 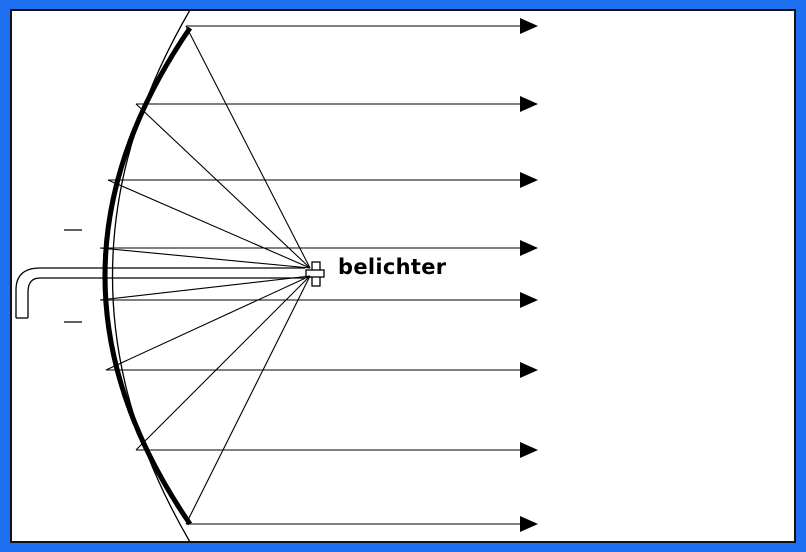 I want to click on lamp-label: belichter, so click(x=392, y=267).